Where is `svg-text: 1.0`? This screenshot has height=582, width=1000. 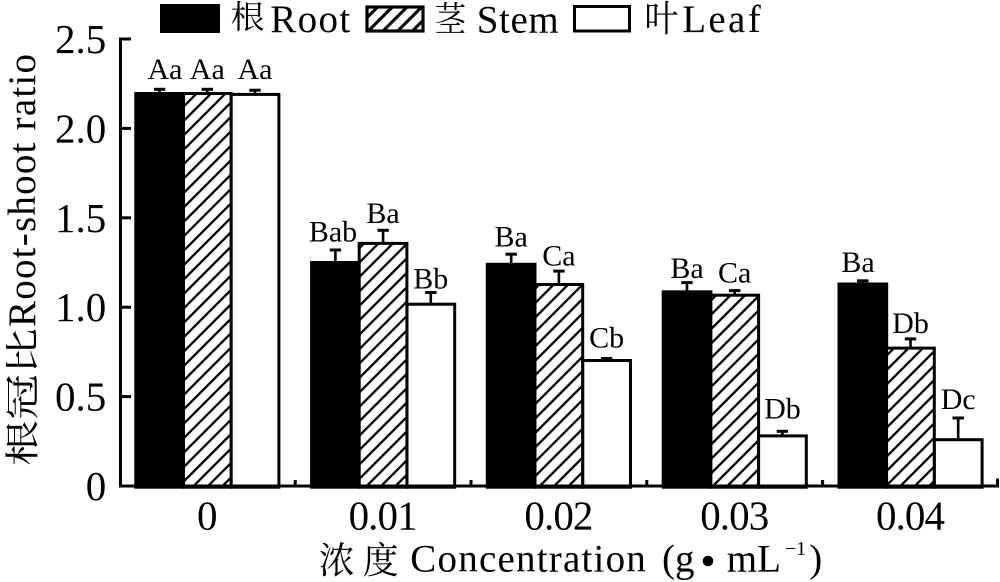 svg-text: 1.0 is located at coordinates (80, 307).